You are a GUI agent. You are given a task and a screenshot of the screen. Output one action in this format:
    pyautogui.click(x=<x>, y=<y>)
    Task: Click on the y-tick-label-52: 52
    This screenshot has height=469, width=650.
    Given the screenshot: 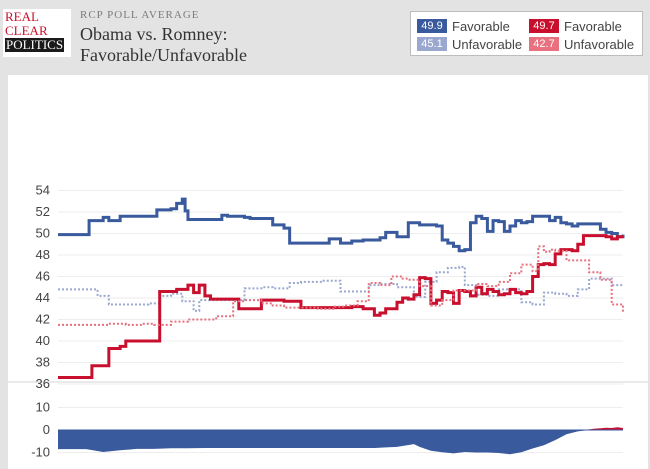 What is the action you would take?
    pyautogui.click(x=43, y=211)
    